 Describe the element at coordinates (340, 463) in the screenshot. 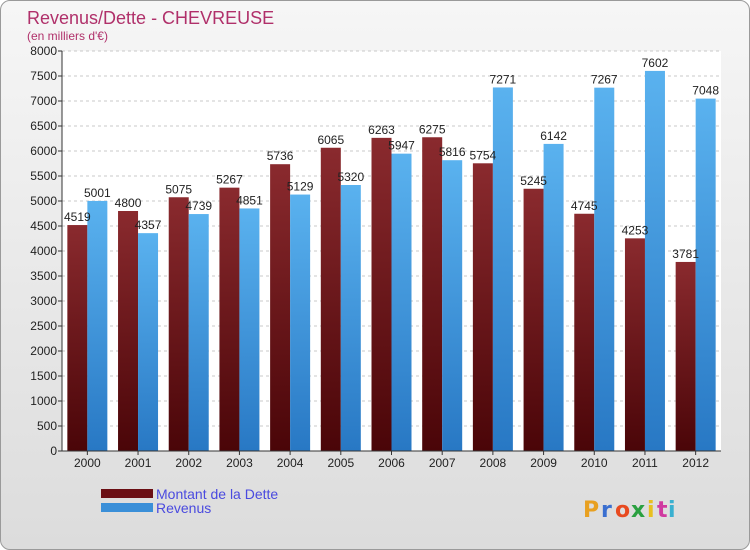

I see `x-tick-label: 2005` at that location.